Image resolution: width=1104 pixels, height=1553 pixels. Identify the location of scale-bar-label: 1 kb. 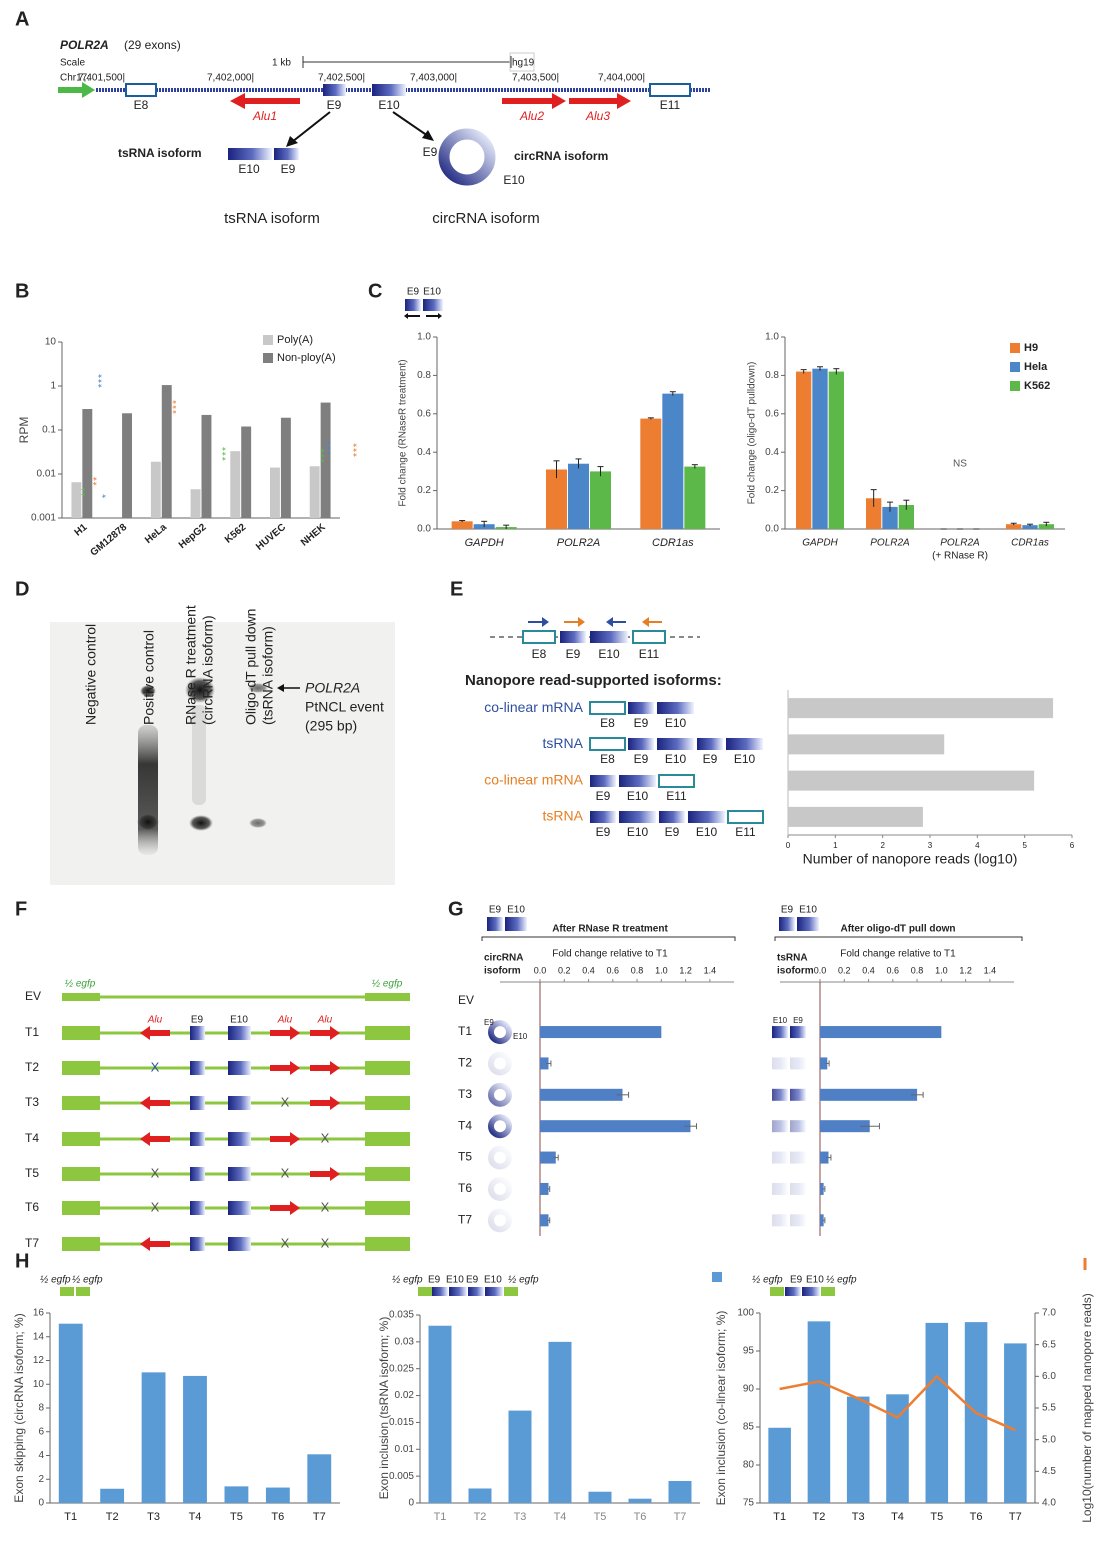
(281, 63).